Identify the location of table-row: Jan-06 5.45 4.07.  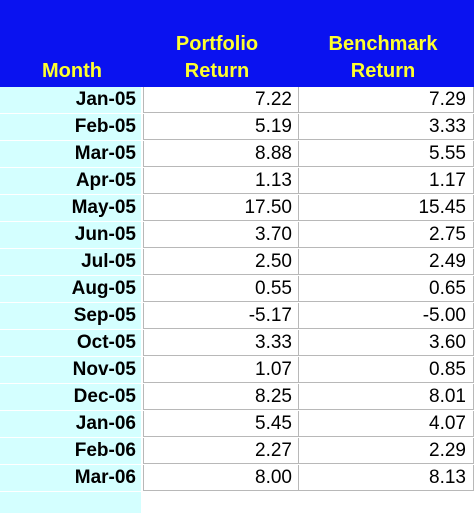
(237, 424).